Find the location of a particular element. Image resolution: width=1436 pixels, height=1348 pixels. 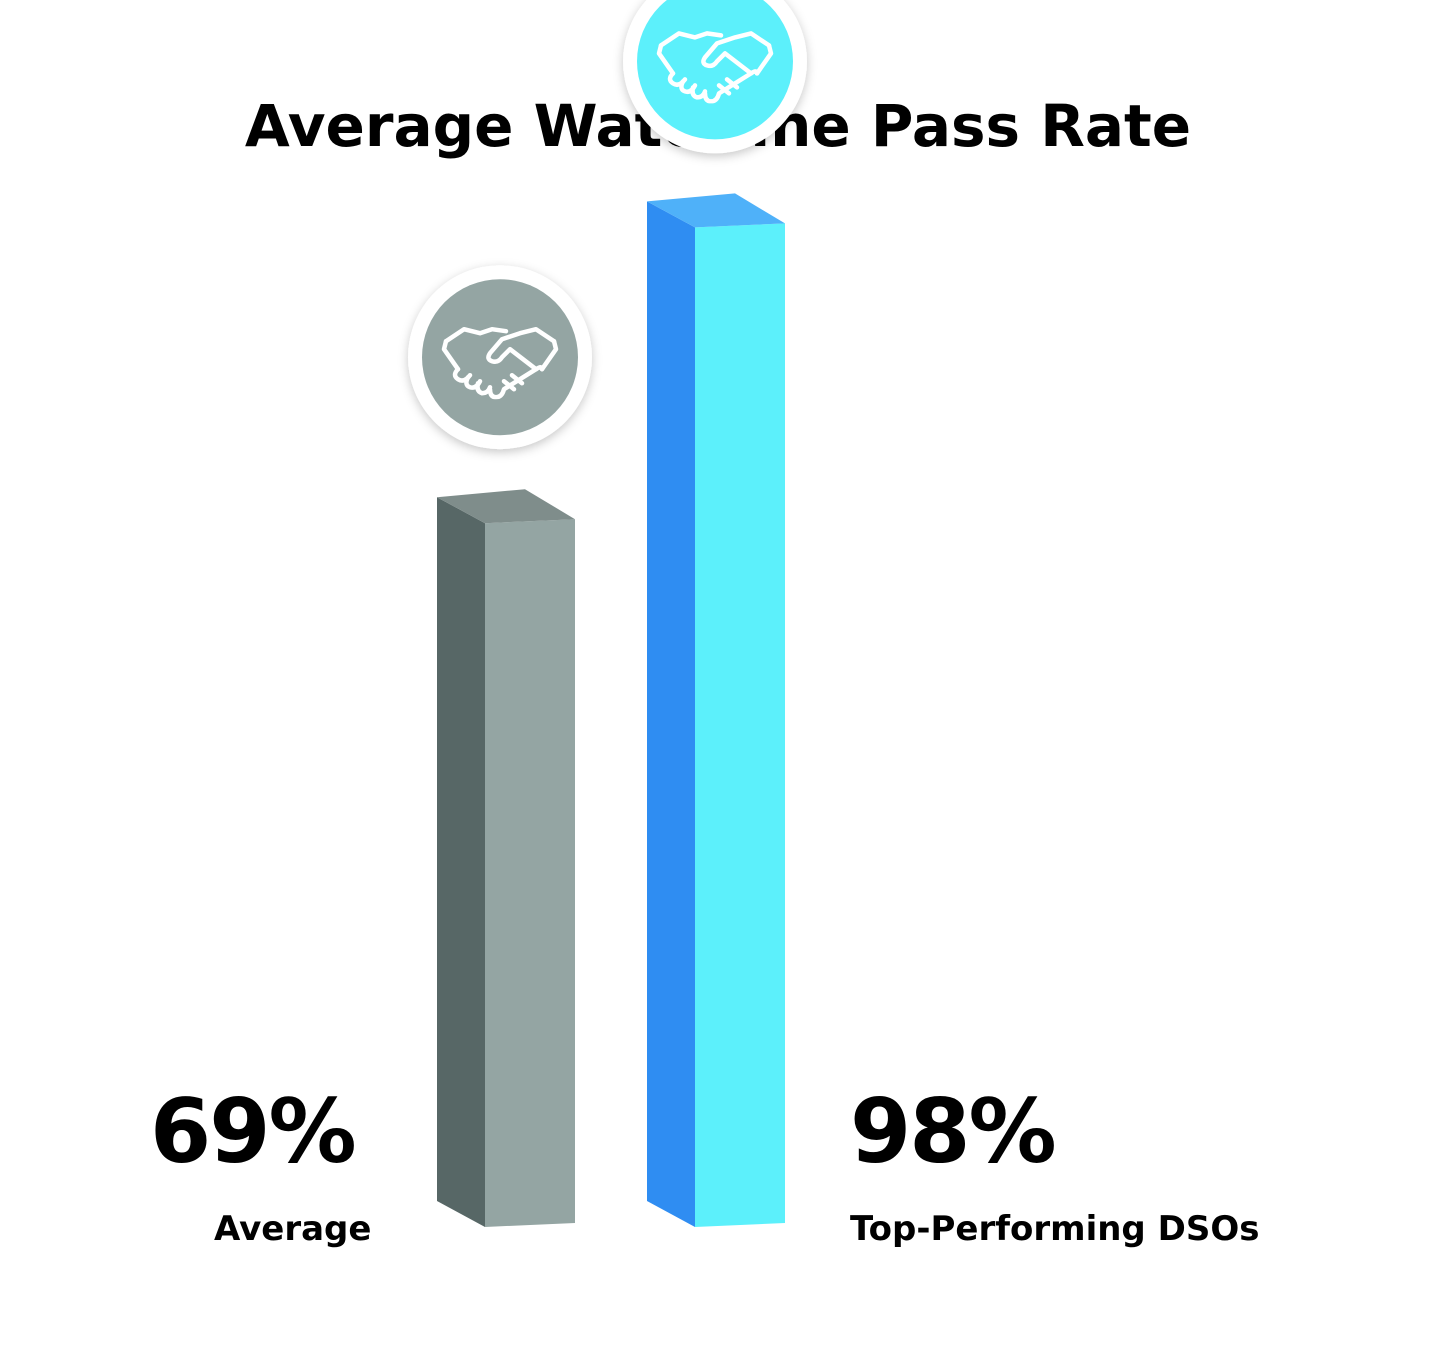

category-label-average: Average is located at coordinates (293, 1229).